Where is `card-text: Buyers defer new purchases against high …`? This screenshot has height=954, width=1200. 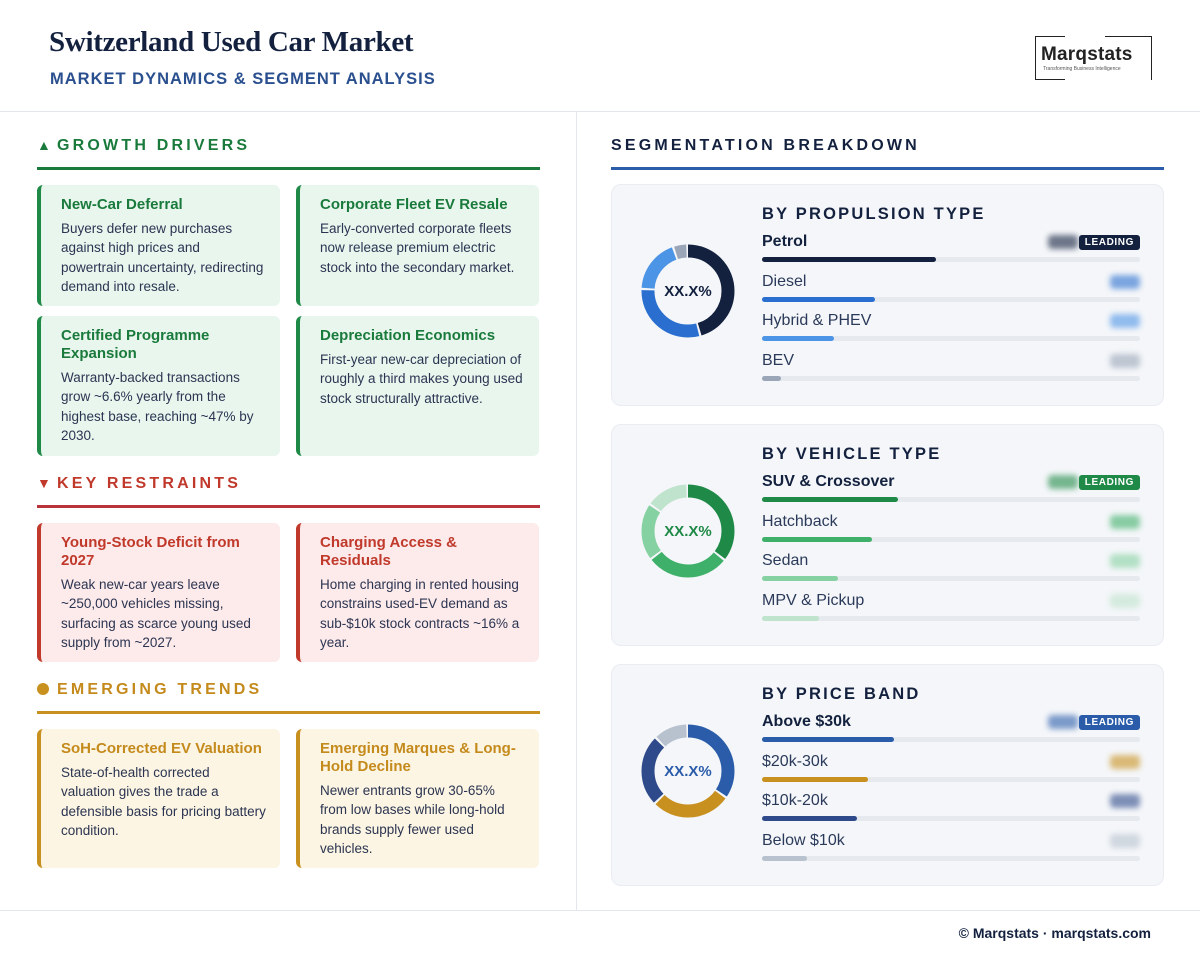
card-text: Buyers defer new purchases against high … is located at coordinates (162, 257).